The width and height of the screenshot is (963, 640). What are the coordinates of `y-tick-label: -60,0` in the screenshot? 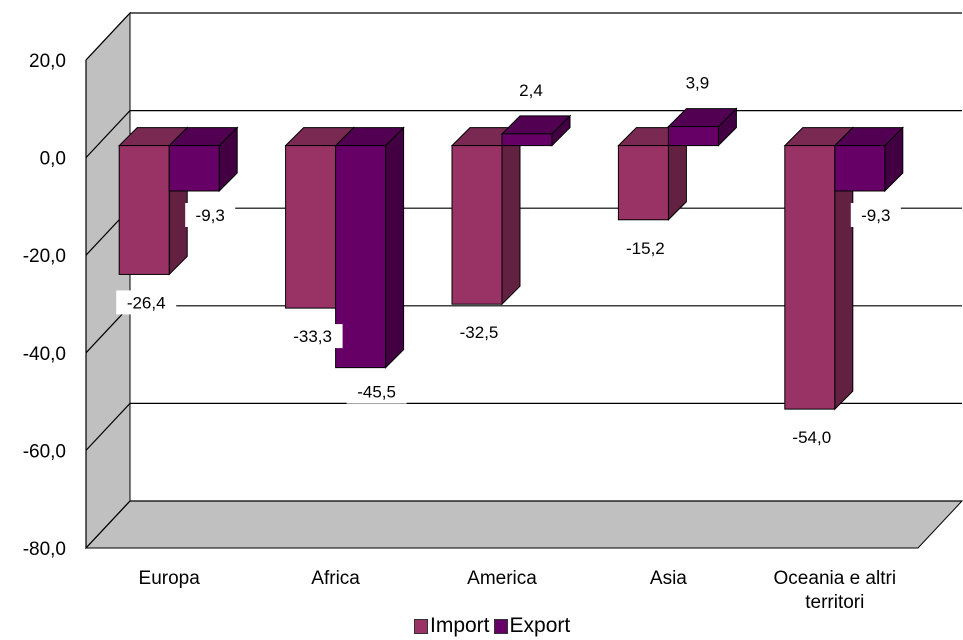 It's located at (44, 451).